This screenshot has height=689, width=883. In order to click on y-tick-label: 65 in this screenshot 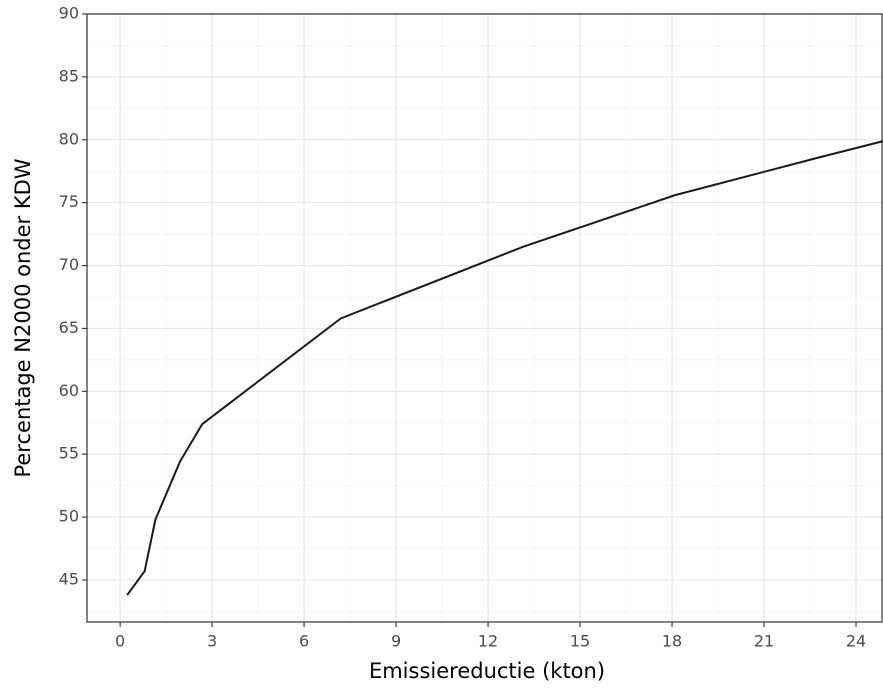, I will do `click(69, 327)`.